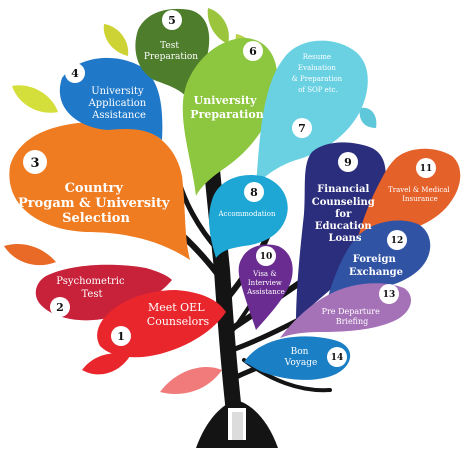 The width and height of the screenshot is (465, 463). I want to click on step-2-number: 2, so click(60, 307).